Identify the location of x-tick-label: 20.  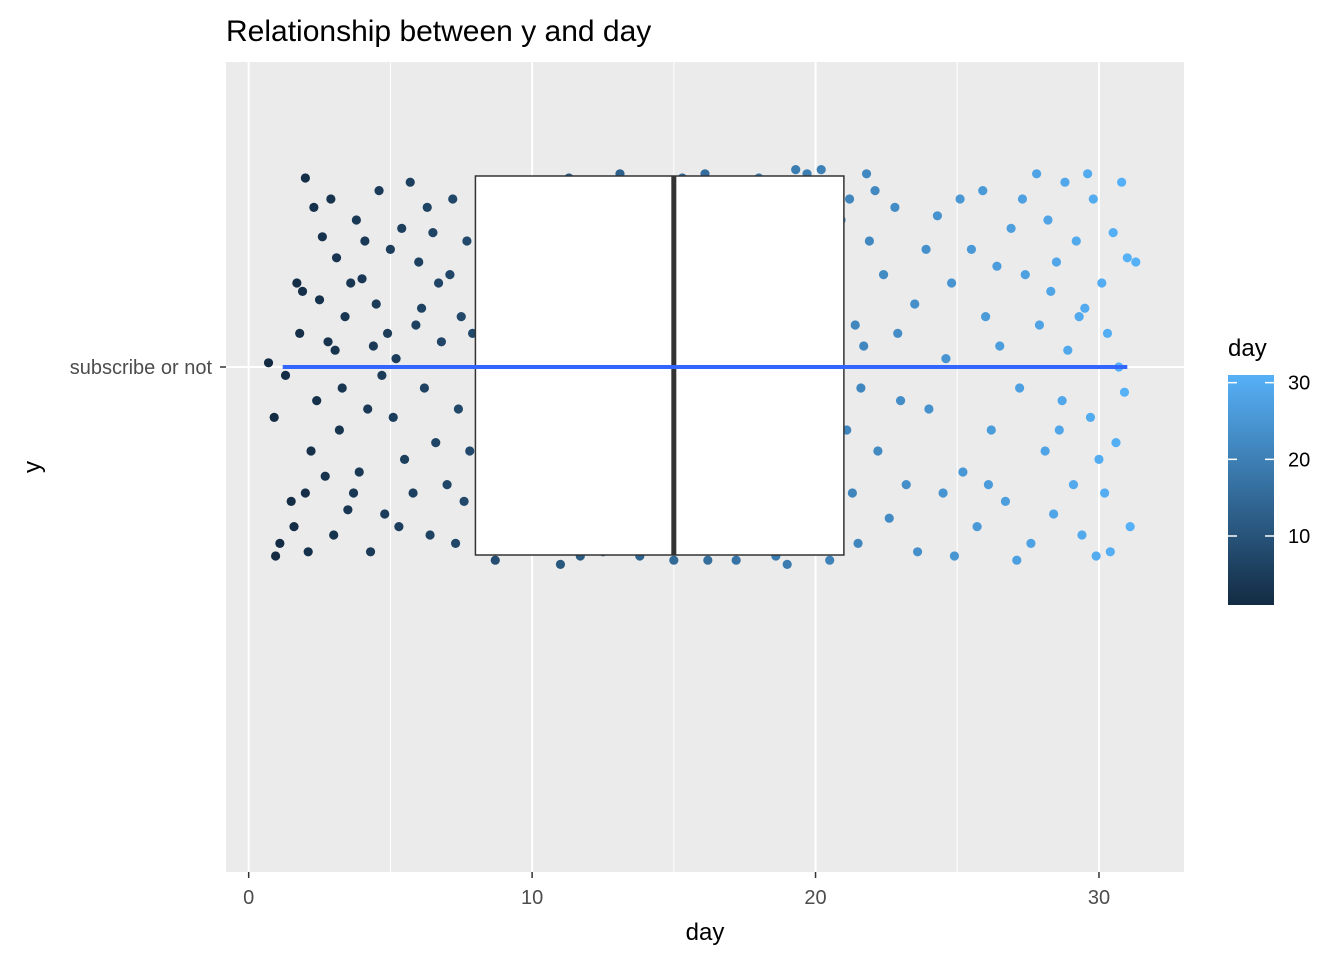
(815, 898).